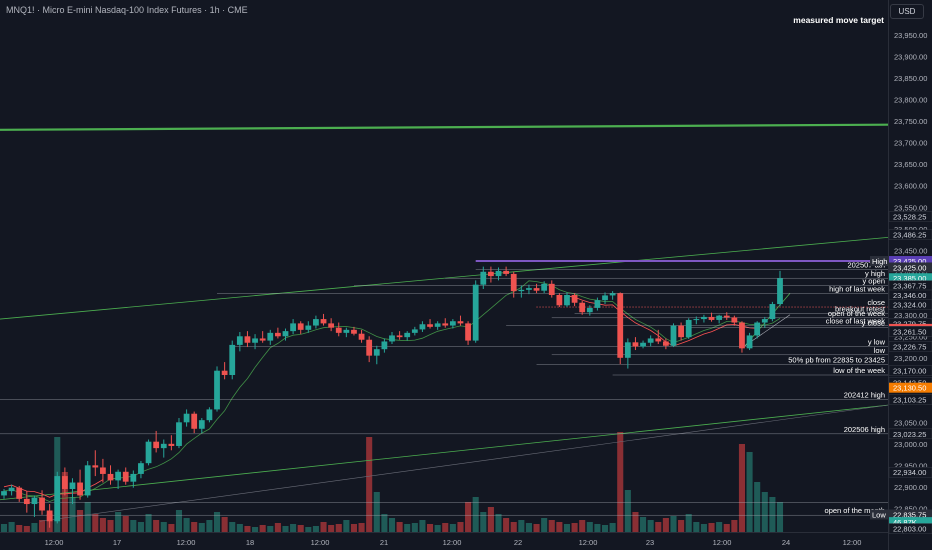  What do you see at coordinates (909, 529) in the screenshot?
I see `price-tag: 22,803.00` at bounding box center [909, 529].